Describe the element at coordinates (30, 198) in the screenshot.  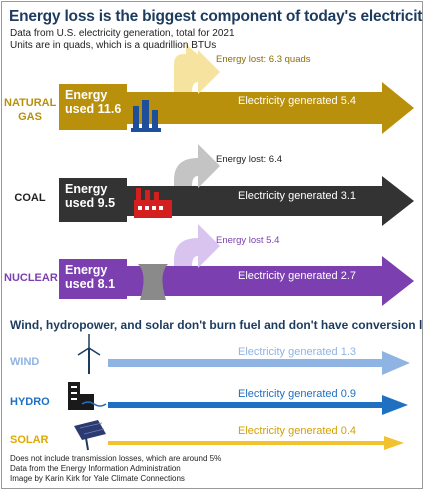
I see `coal-label: COAL` at that location.